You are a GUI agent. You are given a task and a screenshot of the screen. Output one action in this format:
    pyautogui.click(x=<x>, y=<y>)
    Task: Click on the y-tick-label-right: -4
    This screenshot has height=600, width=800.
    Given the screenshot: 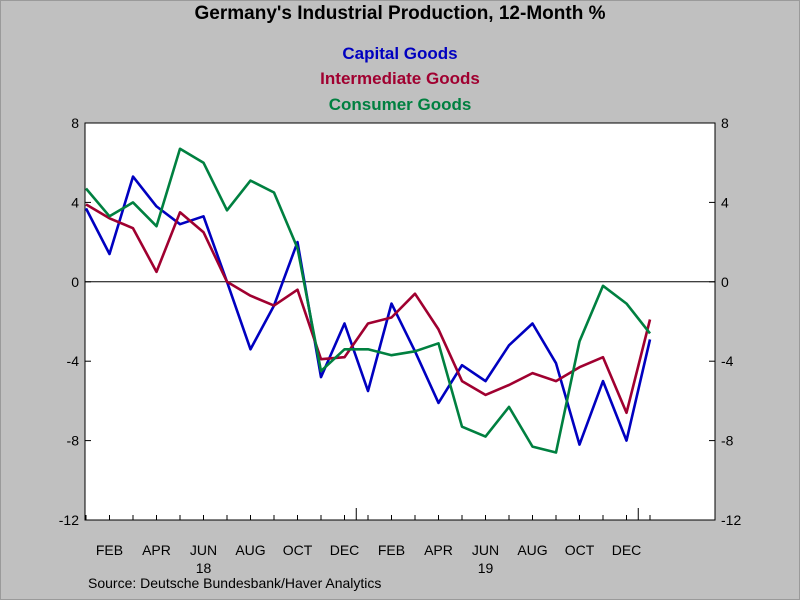 What is the action you would take?
    pyautogui.click(x=727, y=361)
    